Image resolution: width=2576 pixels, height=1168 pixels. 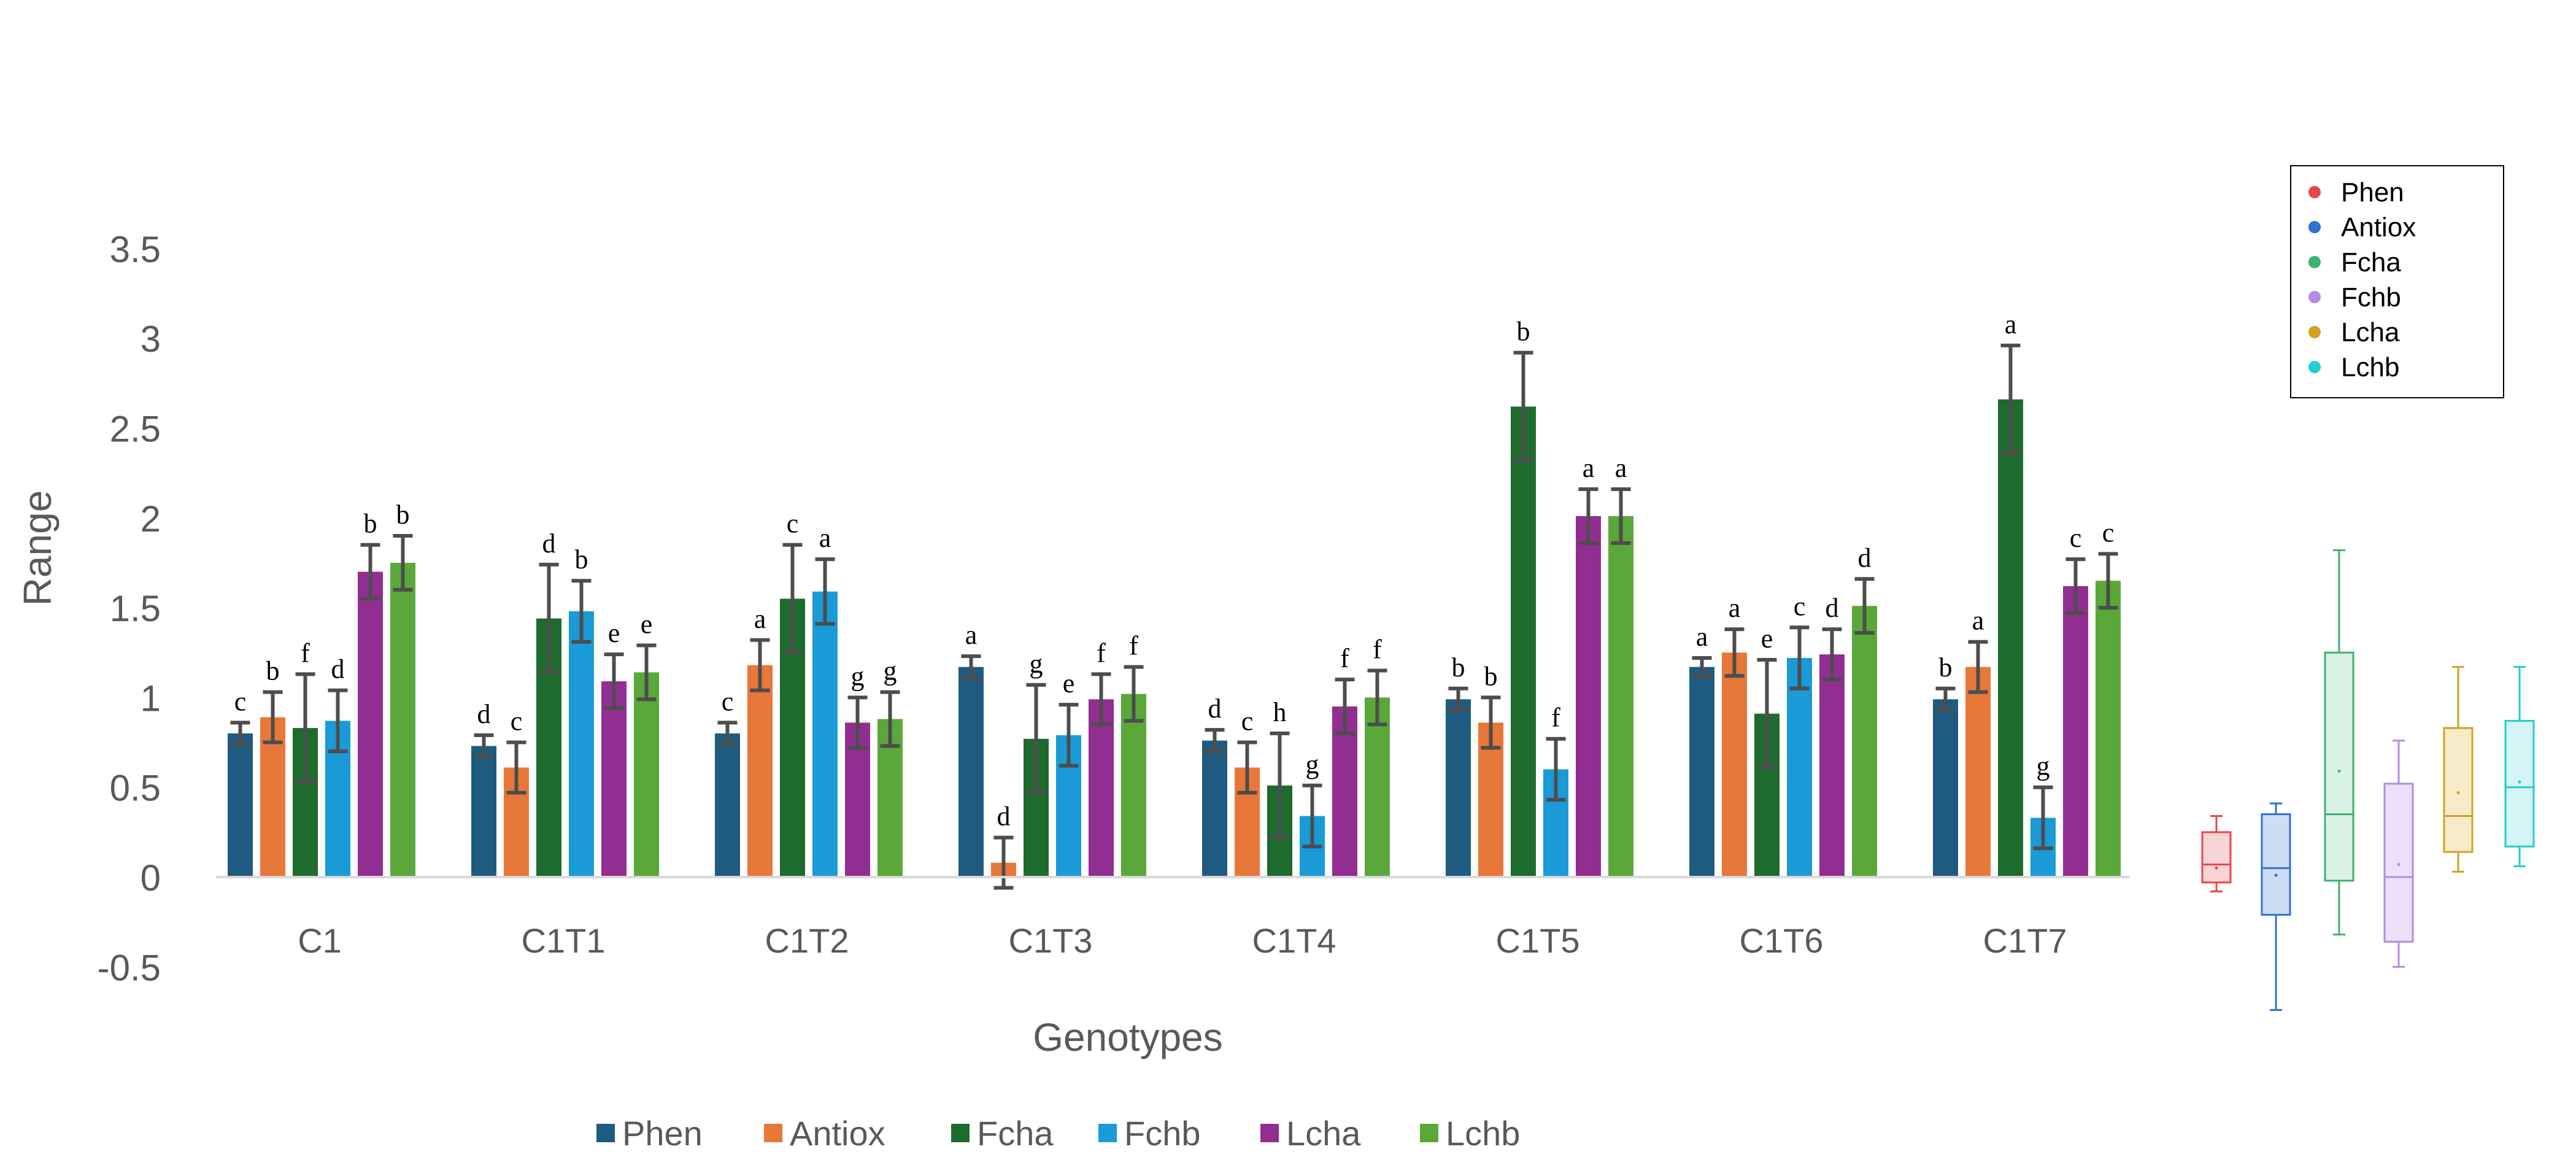 I want to click on legend-entry: Lcha, so click(x=1310, y=1133).